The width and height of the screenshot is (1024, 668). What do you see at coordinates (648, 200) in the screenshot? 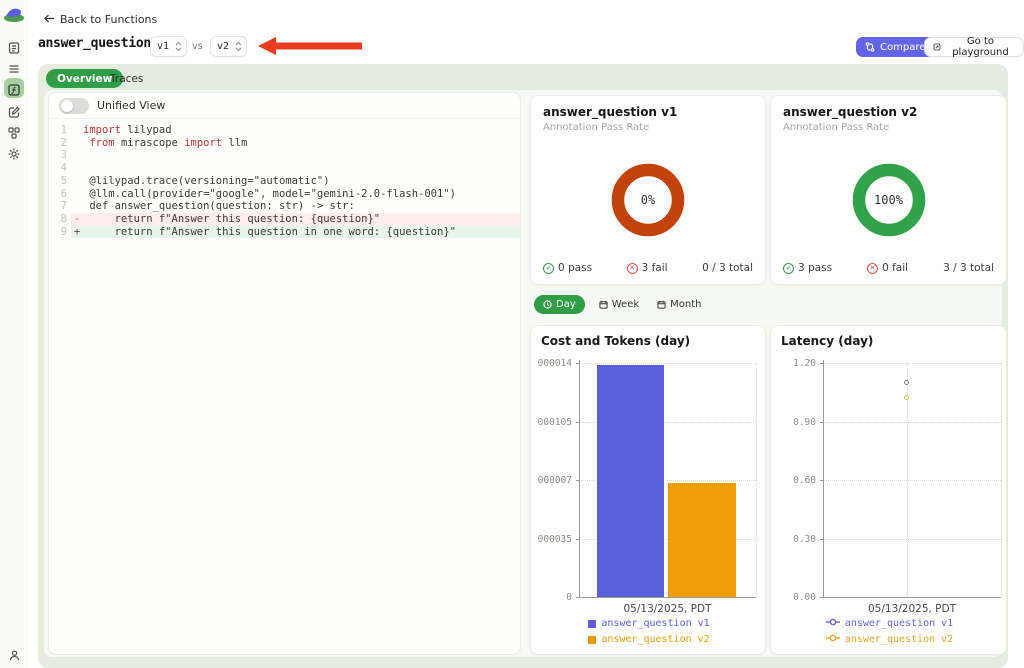
I see `pass-rate-value-v1: 0%` at bounding box center [648, 200].